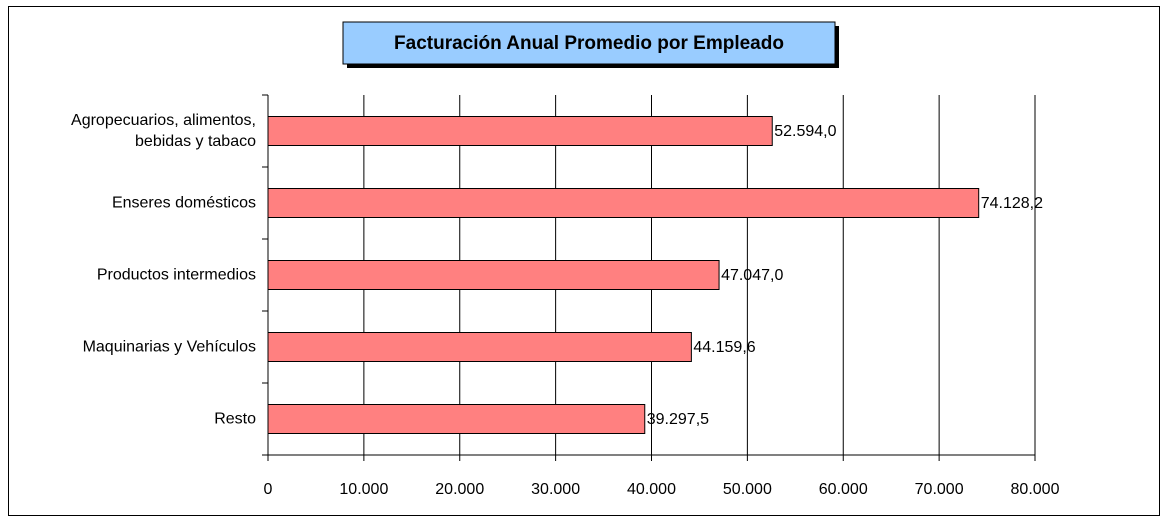 This screenshot has width=1168, height=523. I want to click on y-tick-label: Resto, so click(235, 419).